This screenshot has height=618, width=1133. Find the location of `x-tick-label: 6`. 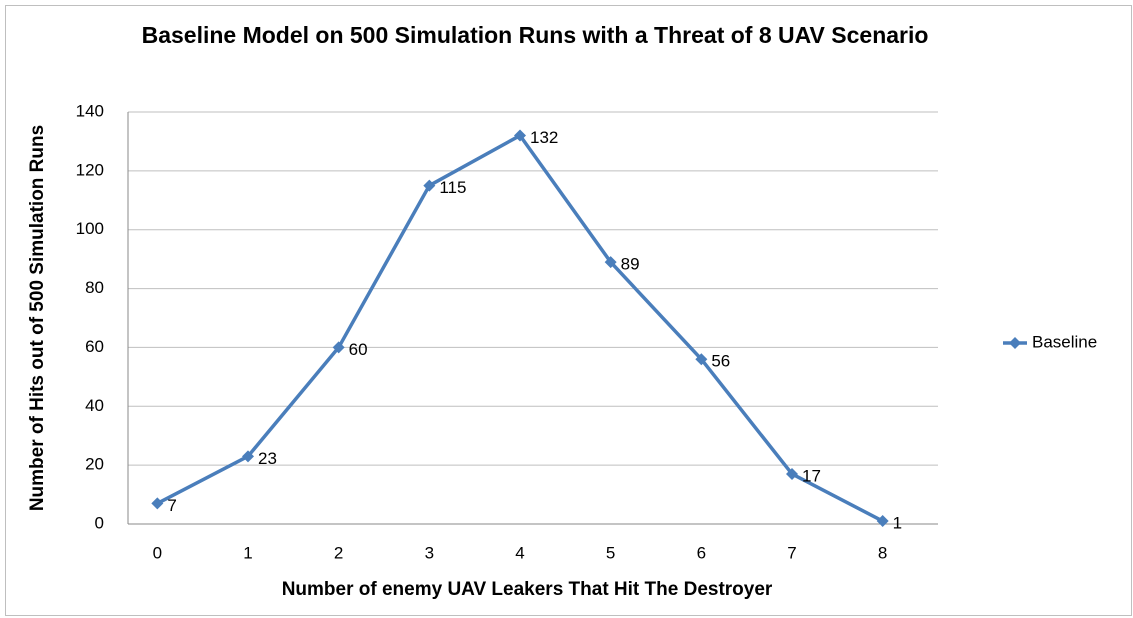

x-tick-label: 6 is located at coordinates (701, 552).